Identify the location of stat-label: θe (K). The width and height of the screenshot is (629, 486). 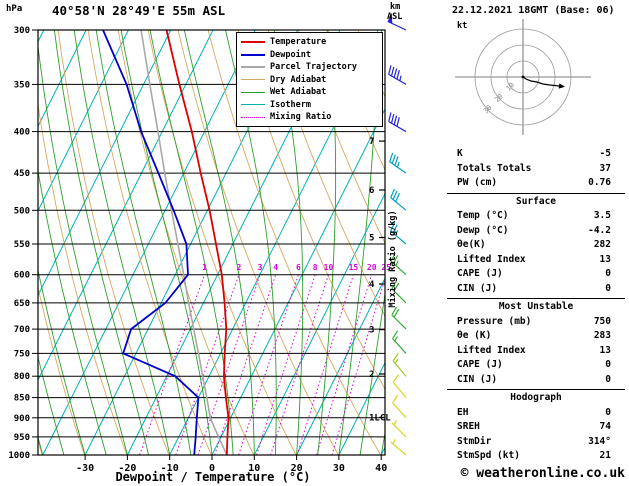
(474, 335).